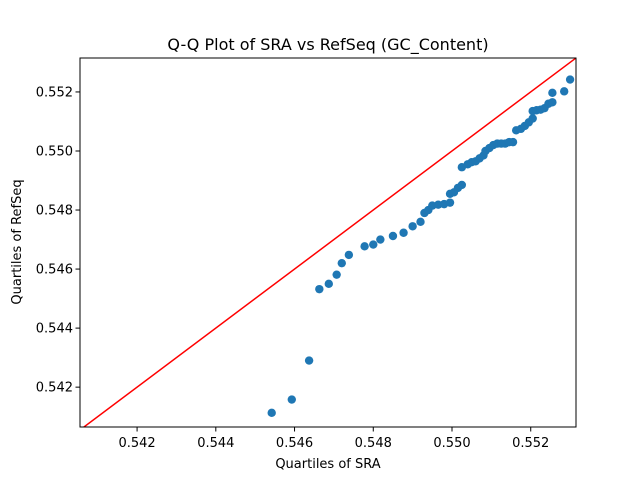  I want to click on y-tick-label: 0.548, so click(54, 211).